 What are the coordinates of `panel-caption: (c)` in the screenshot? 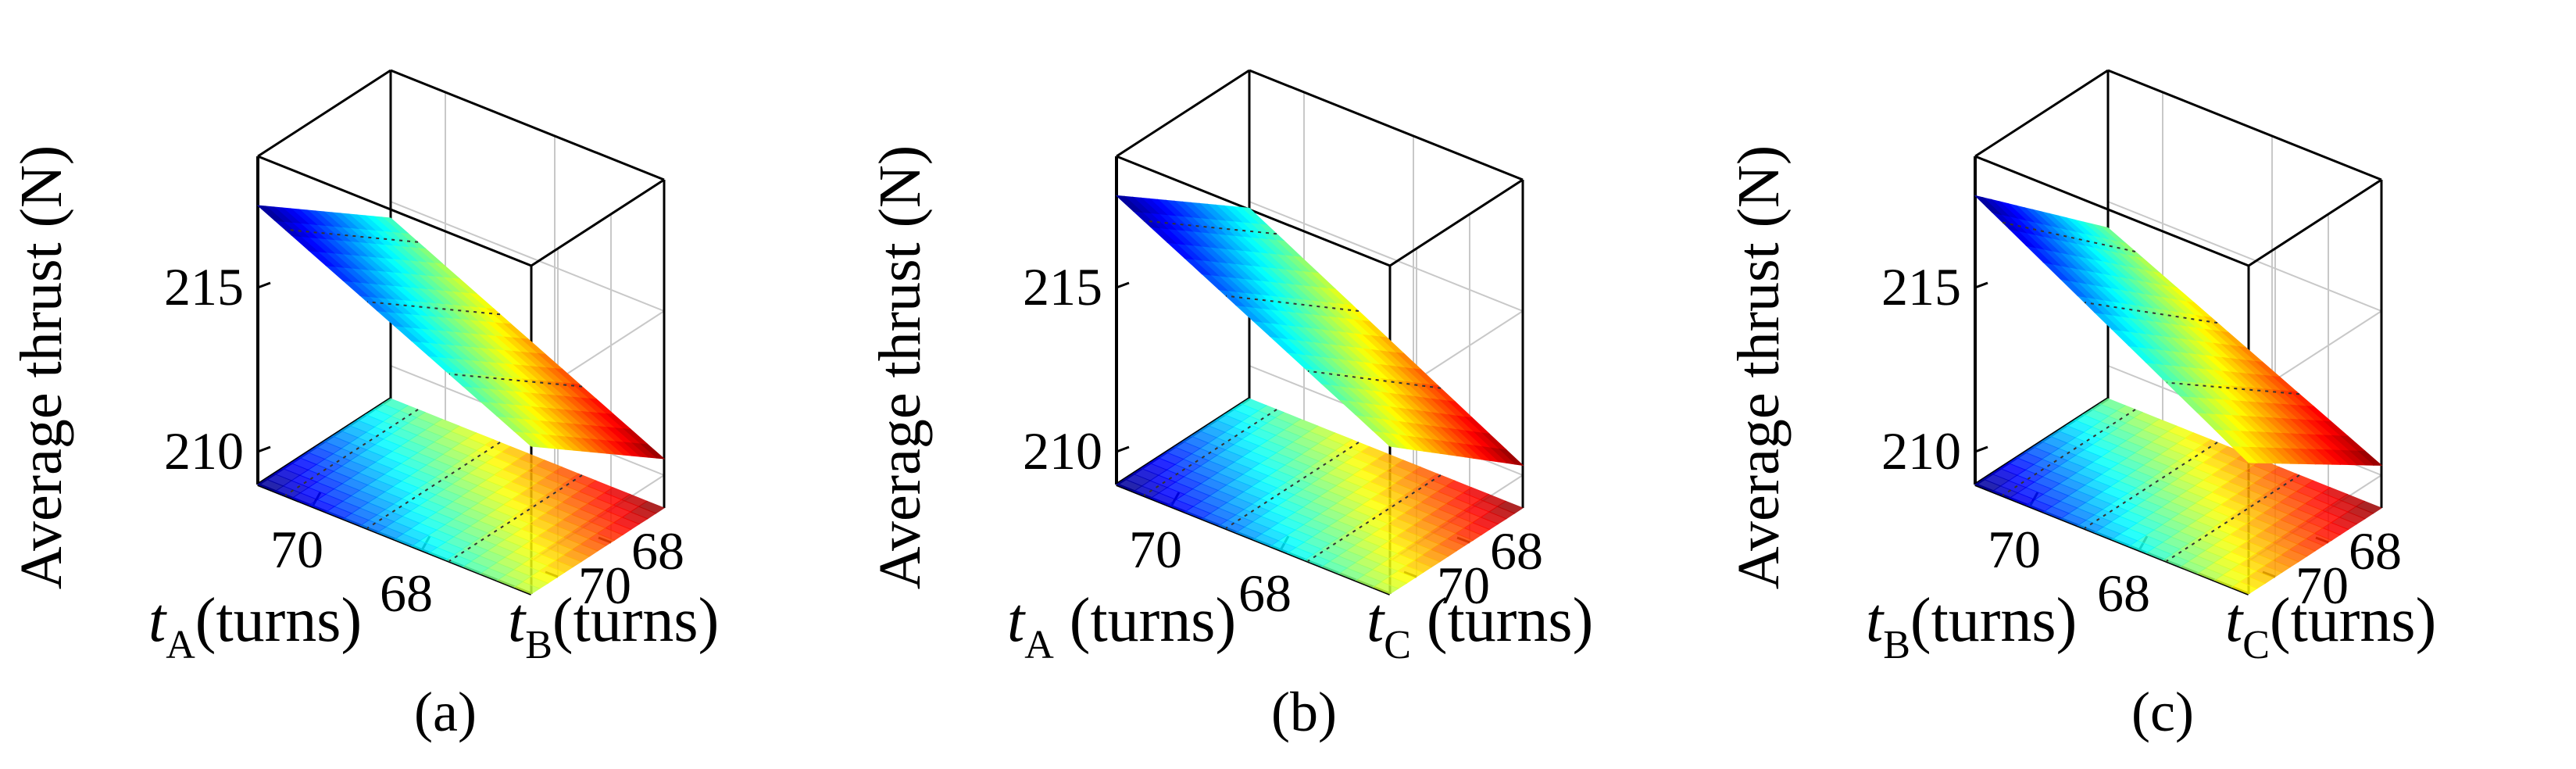 It's located at (2162, 712).